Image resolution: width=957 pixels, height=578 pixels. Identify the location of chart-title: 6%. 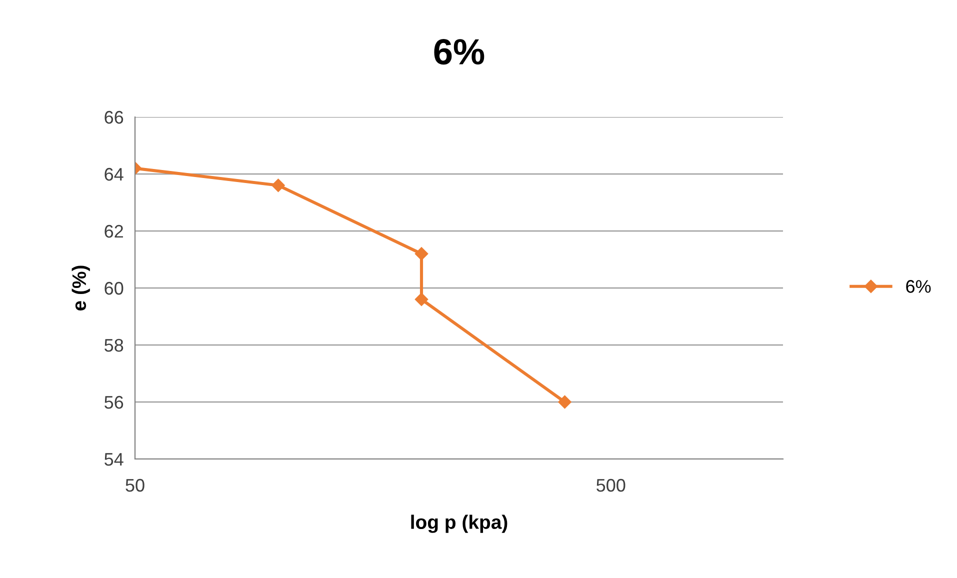
(459, 52).